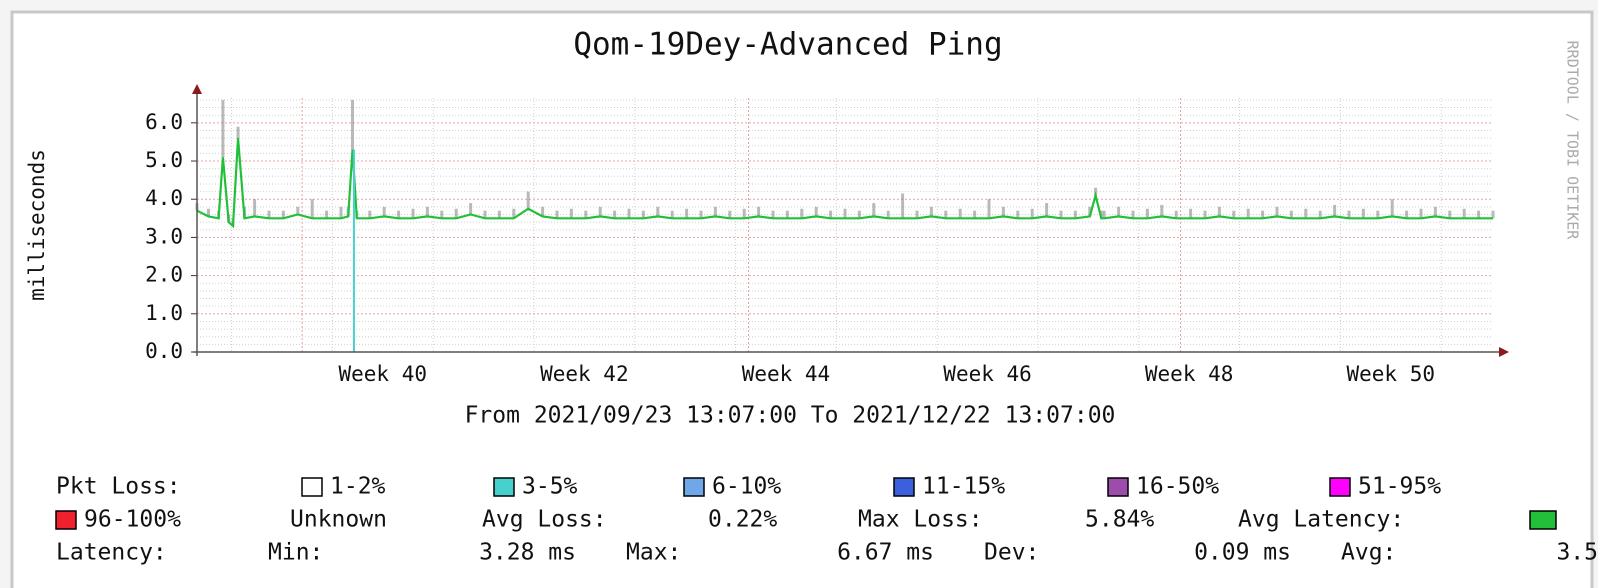  Describe the element at coordinates (1573, 141) in the screenshot. I see `watermark: RRDTOOL / TOBI OETIKER` at that location.